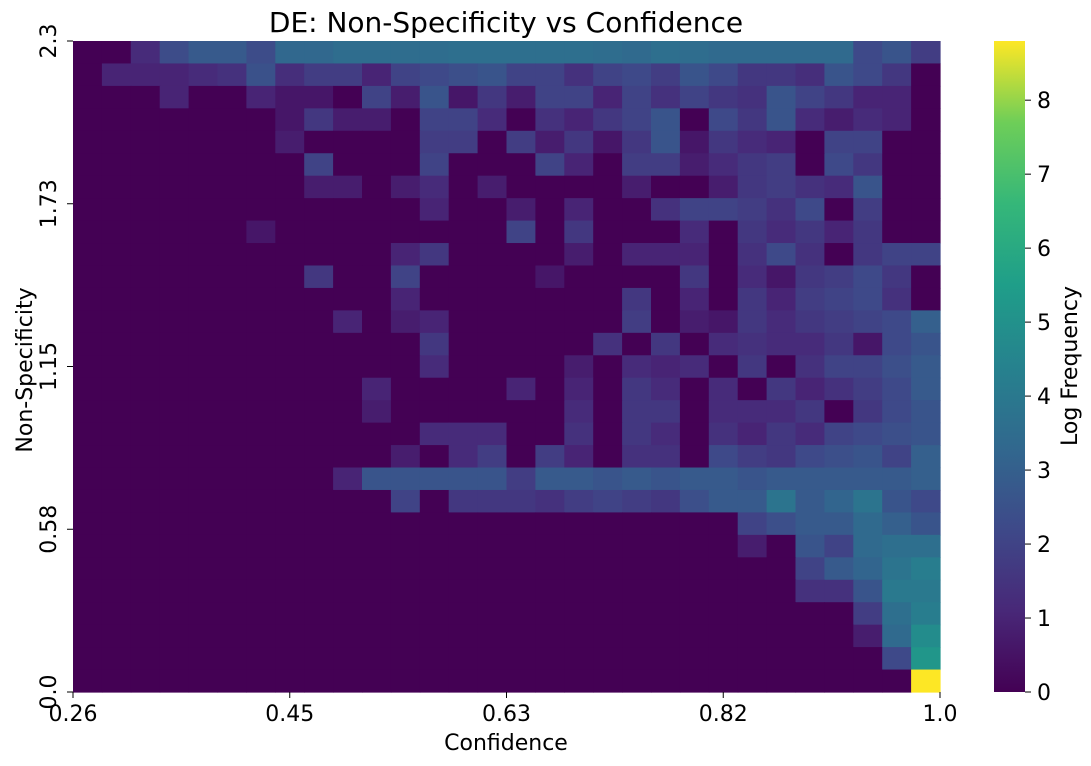 This screenshot has width=1091, height=766. Describe the element at coordinates (940, 714) in the screenshot. I see `x-tick-label: 1.0` at that location.